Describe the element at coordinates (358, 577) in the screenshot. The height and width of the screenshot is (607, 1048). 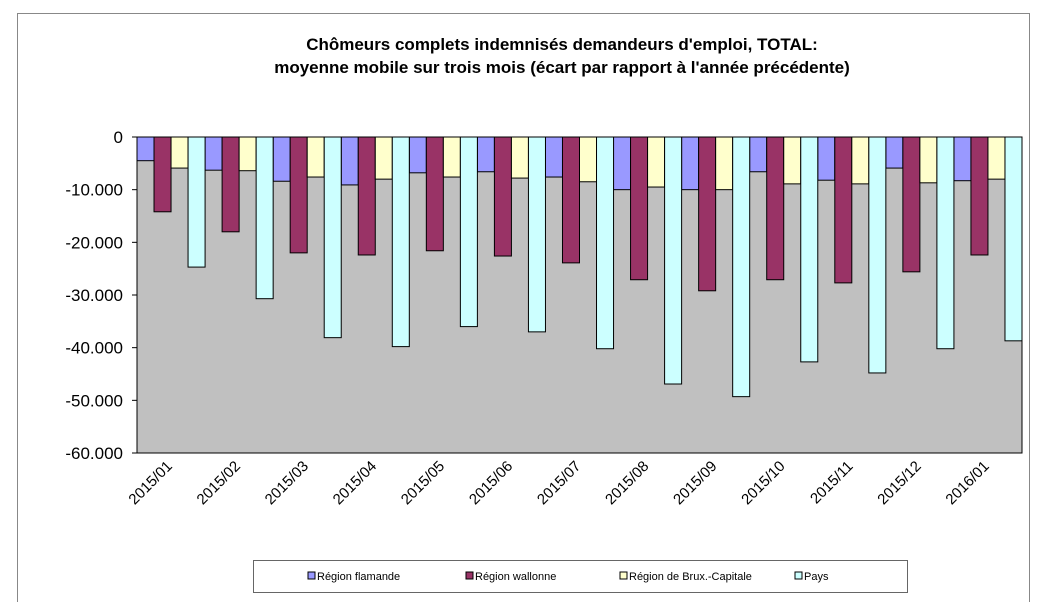
I see `legend-label: Région flamande` at that location.